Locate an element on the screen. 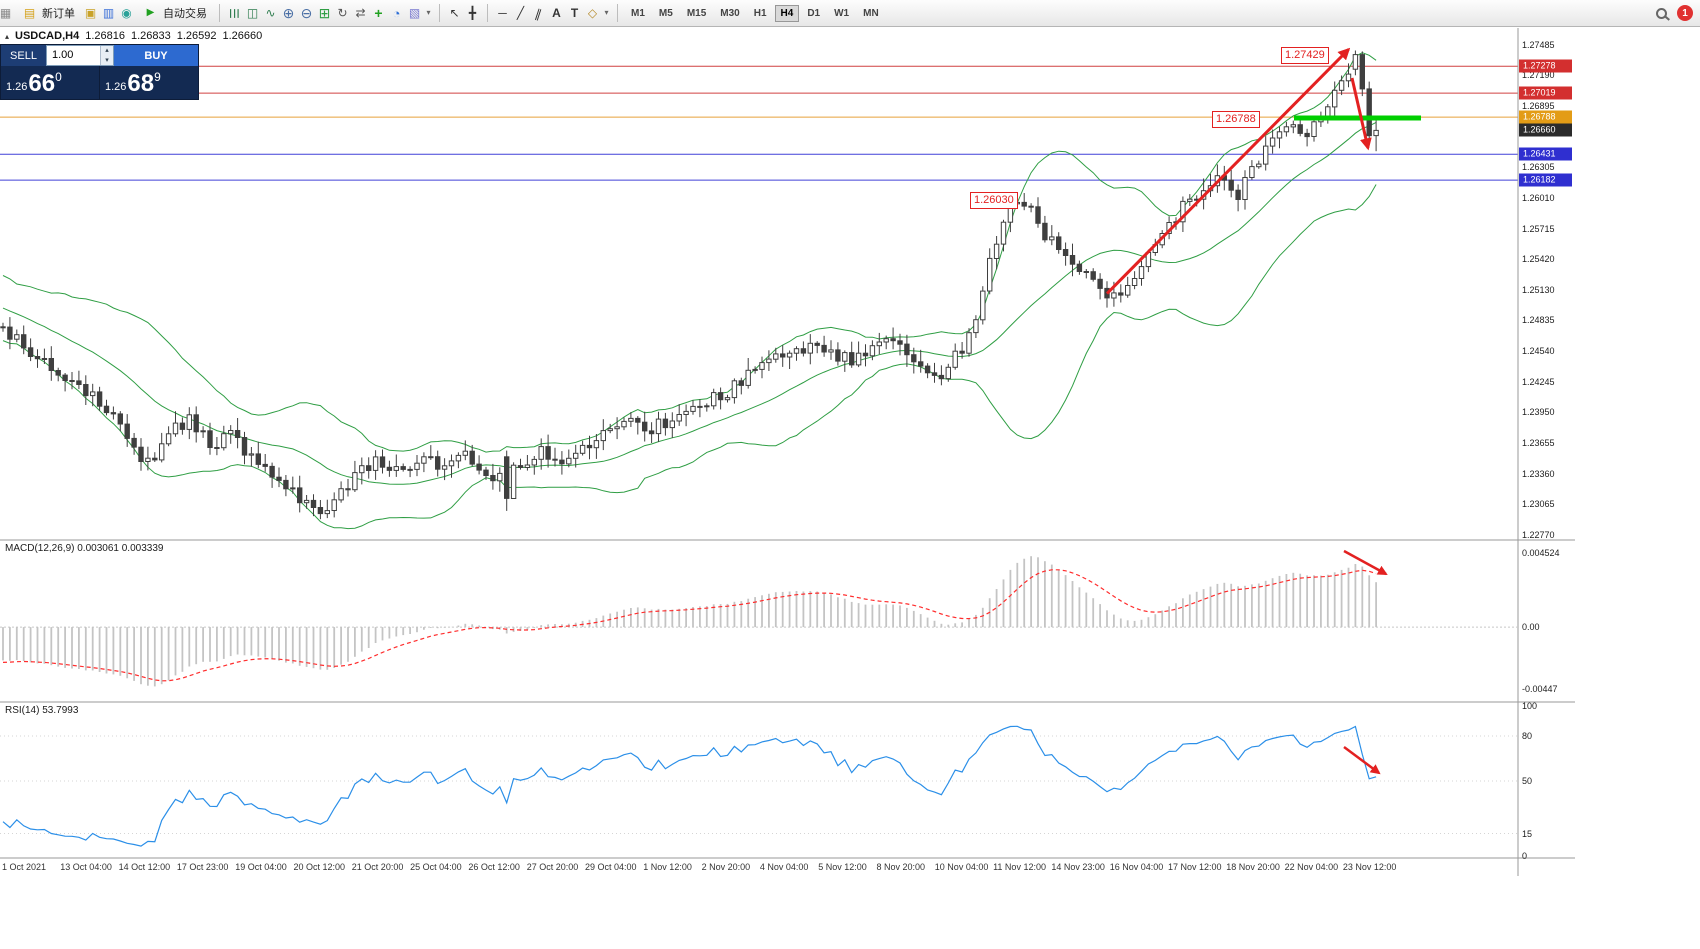 The height and width of the screenshot is (949, 1700). volume-spinner: ▴ ▾ is located at coordinates (106, 55).